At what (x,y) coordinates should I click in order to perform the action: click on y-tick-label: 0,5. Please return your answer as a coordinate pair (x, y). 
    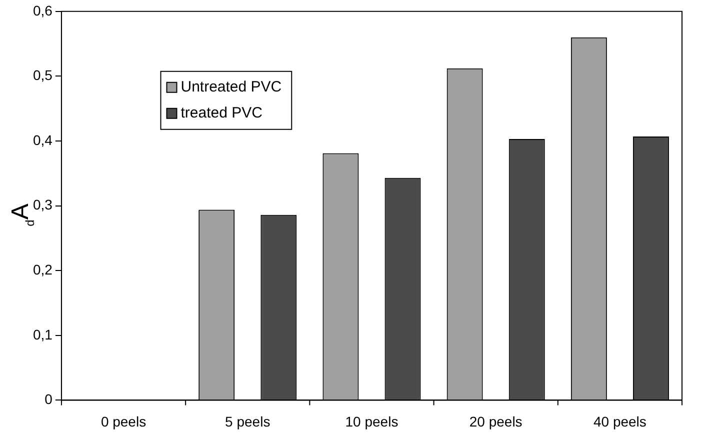
    Looking at the image, I should click on (42, 75).